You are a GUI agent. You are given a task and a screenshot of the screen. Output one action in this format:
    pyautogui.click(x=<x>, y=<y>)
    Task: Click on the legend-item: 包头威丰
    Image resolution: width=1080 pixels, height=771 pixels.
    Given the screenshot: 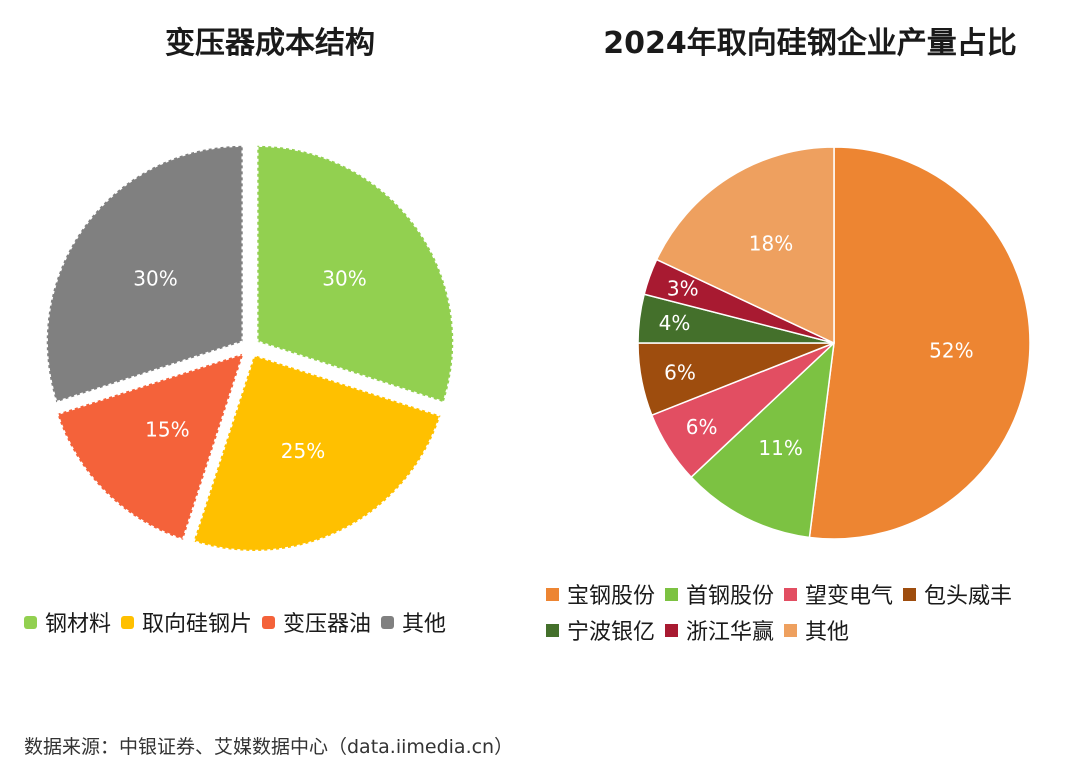 What is the action you would take?
    pyautogui.click(x=957, y=594)
    